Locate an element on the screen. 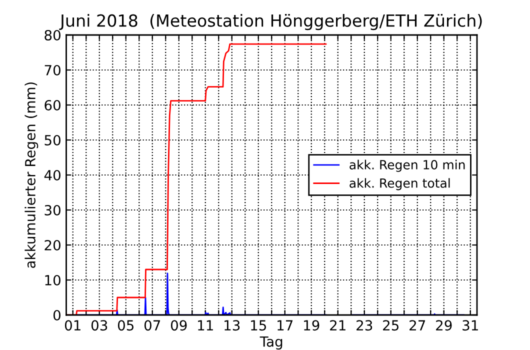 The width and height of the screenshot is (530, 350). y-tick-label: 40 is located at coordinates (52, 175).